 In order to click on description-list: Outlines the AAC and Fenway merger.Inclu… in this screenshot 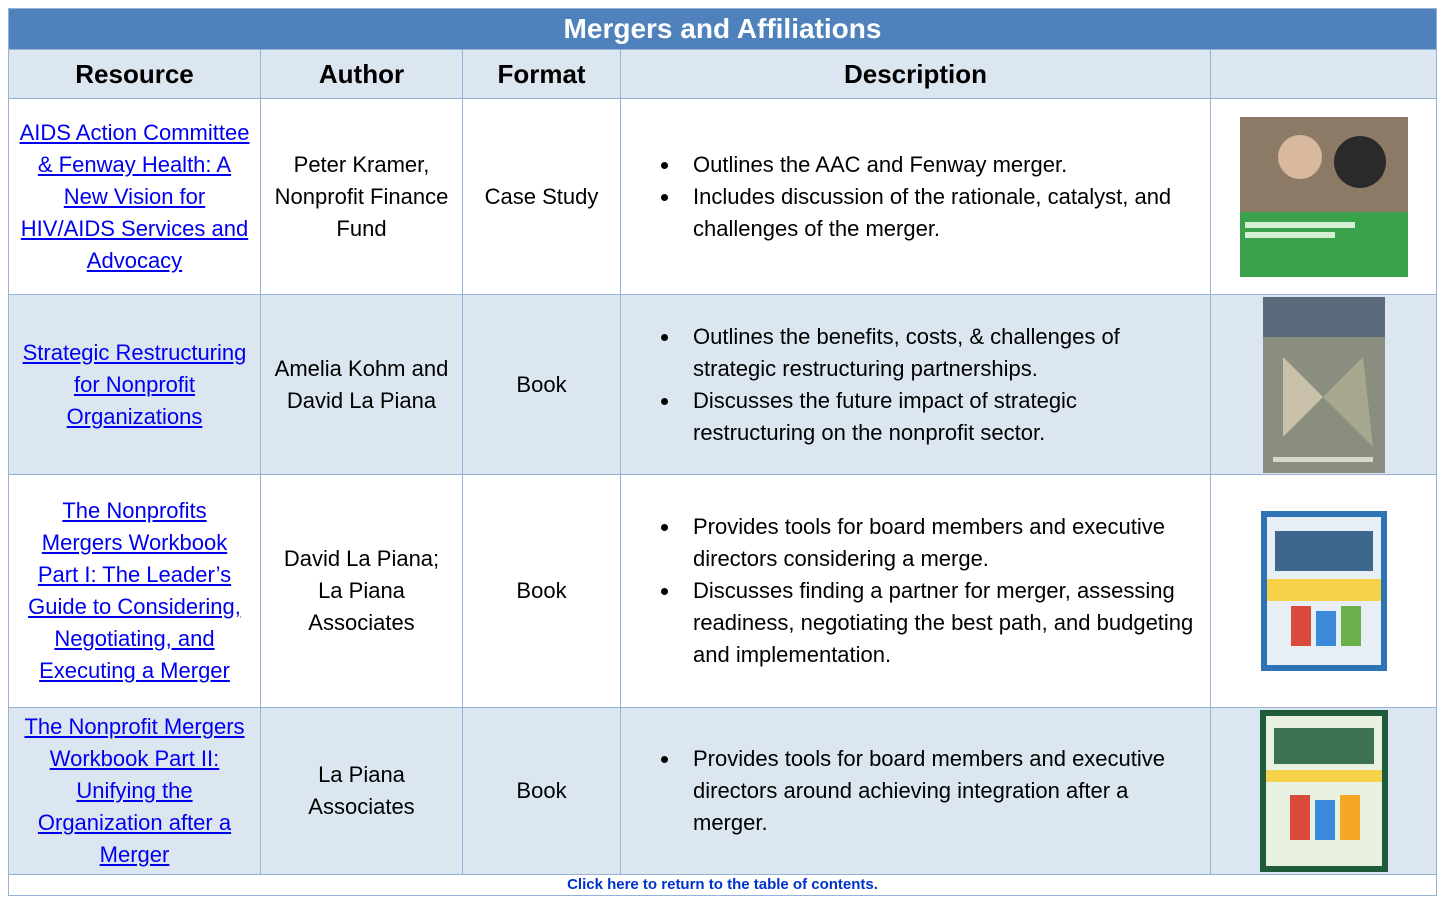, I will do `click(915, 197)`.